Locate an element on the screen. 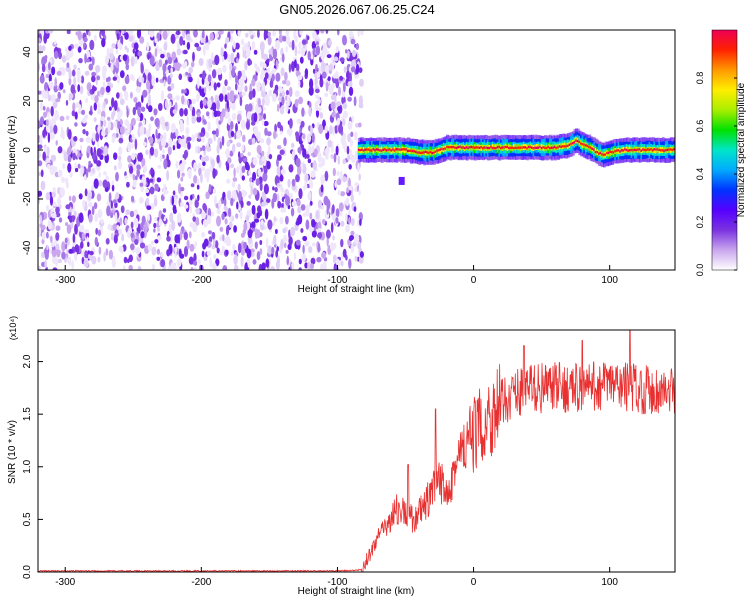 This screenshot has height=600, width=750. x-tick-label: -300 is located at coordinates (65, 582).